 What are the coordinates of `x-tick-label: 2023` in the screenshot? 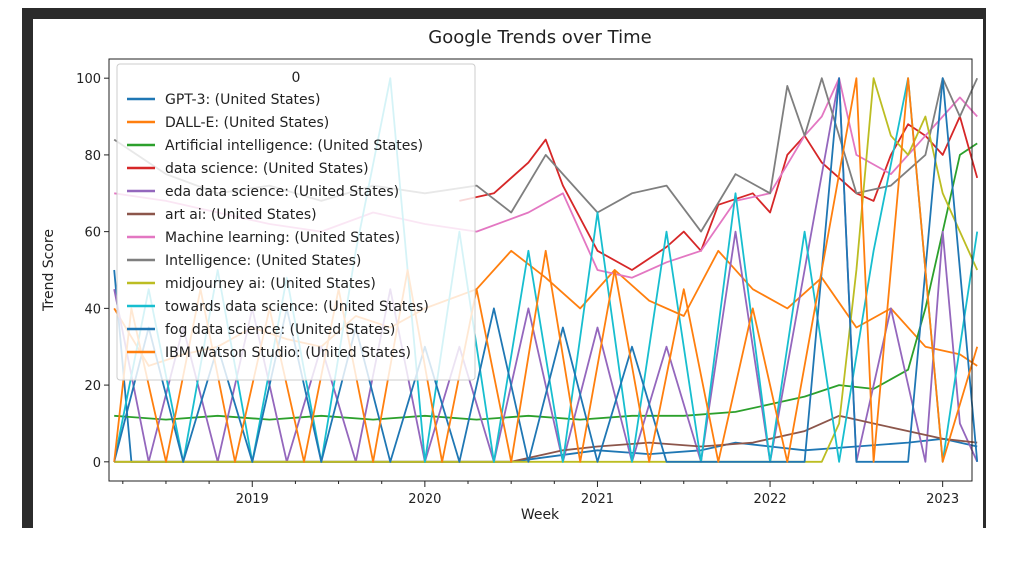 It's located at (942, 499).